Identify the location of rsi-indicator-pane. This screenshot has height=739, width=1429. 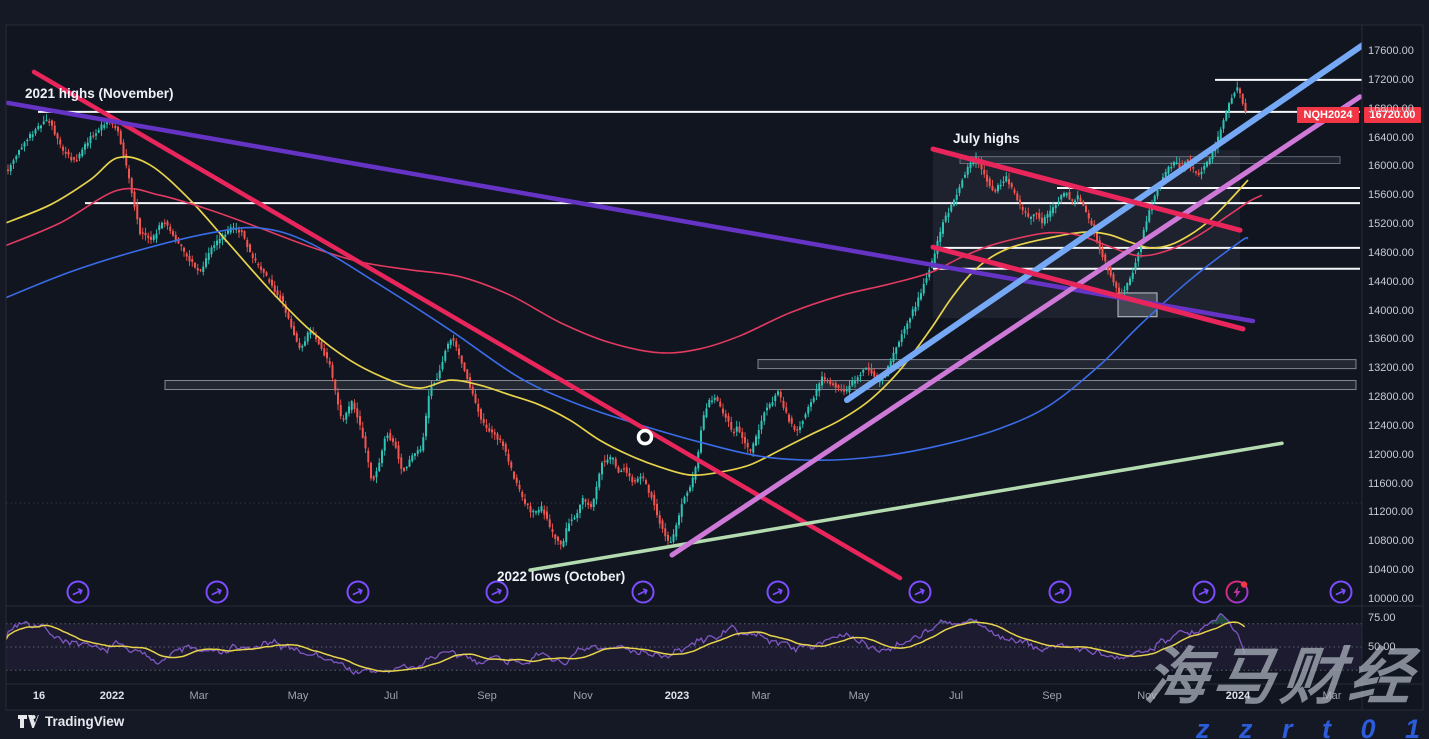
(684, 644).